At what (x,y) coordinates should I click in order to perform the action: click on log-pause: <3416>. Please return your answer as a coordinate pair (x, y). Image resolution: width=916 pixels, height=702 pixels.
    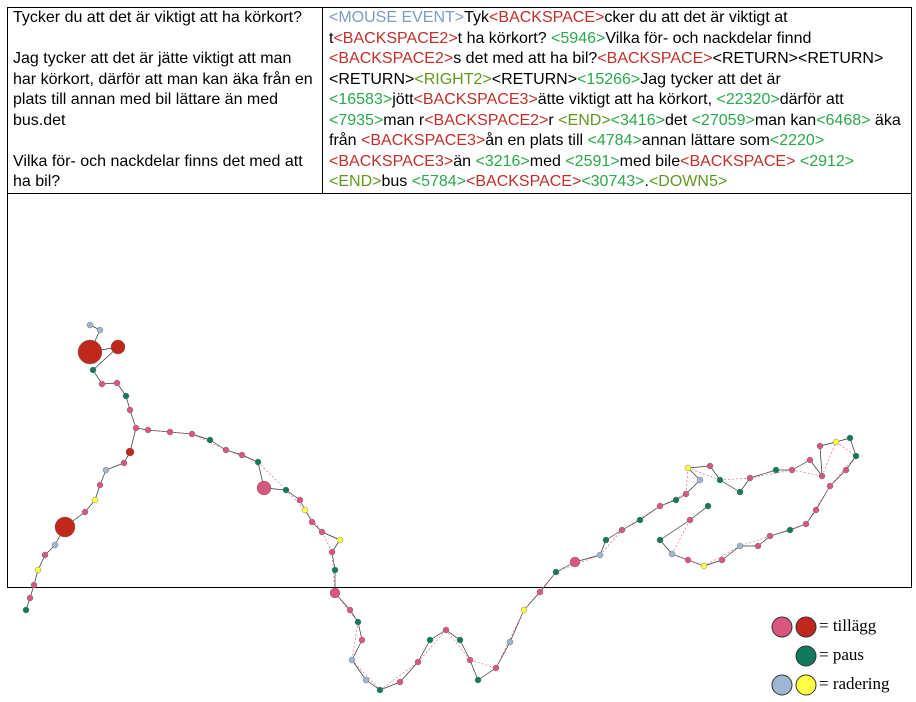
    Looking at the image, I should click on (637, 120).